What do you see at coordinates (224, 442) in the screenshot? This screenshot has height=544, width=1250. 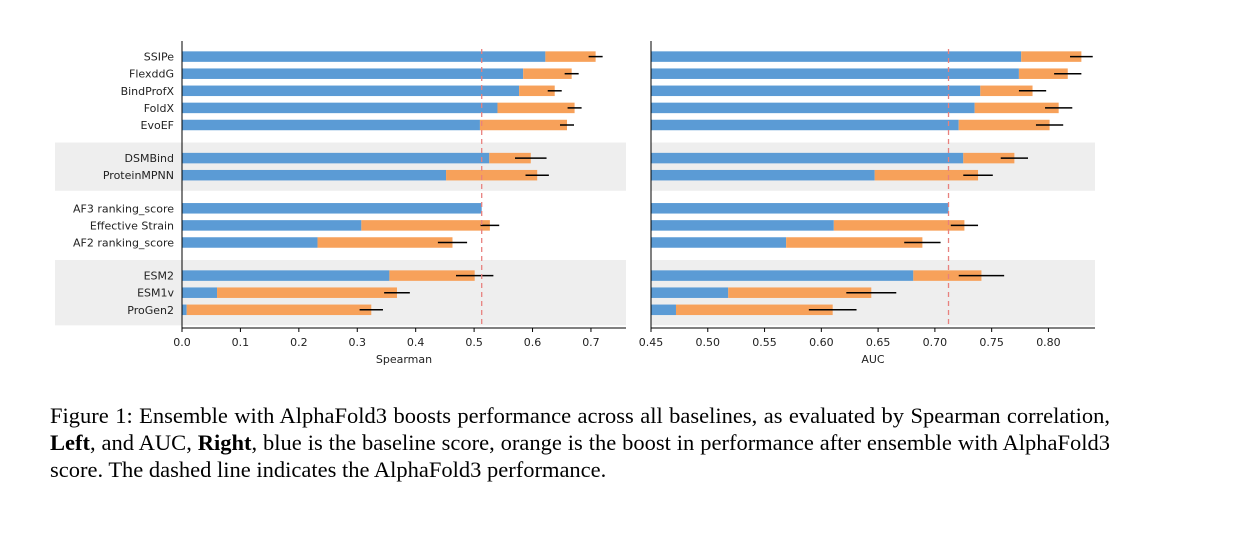 I see `caption-right-word: Right` at bounding box center [224, 442].